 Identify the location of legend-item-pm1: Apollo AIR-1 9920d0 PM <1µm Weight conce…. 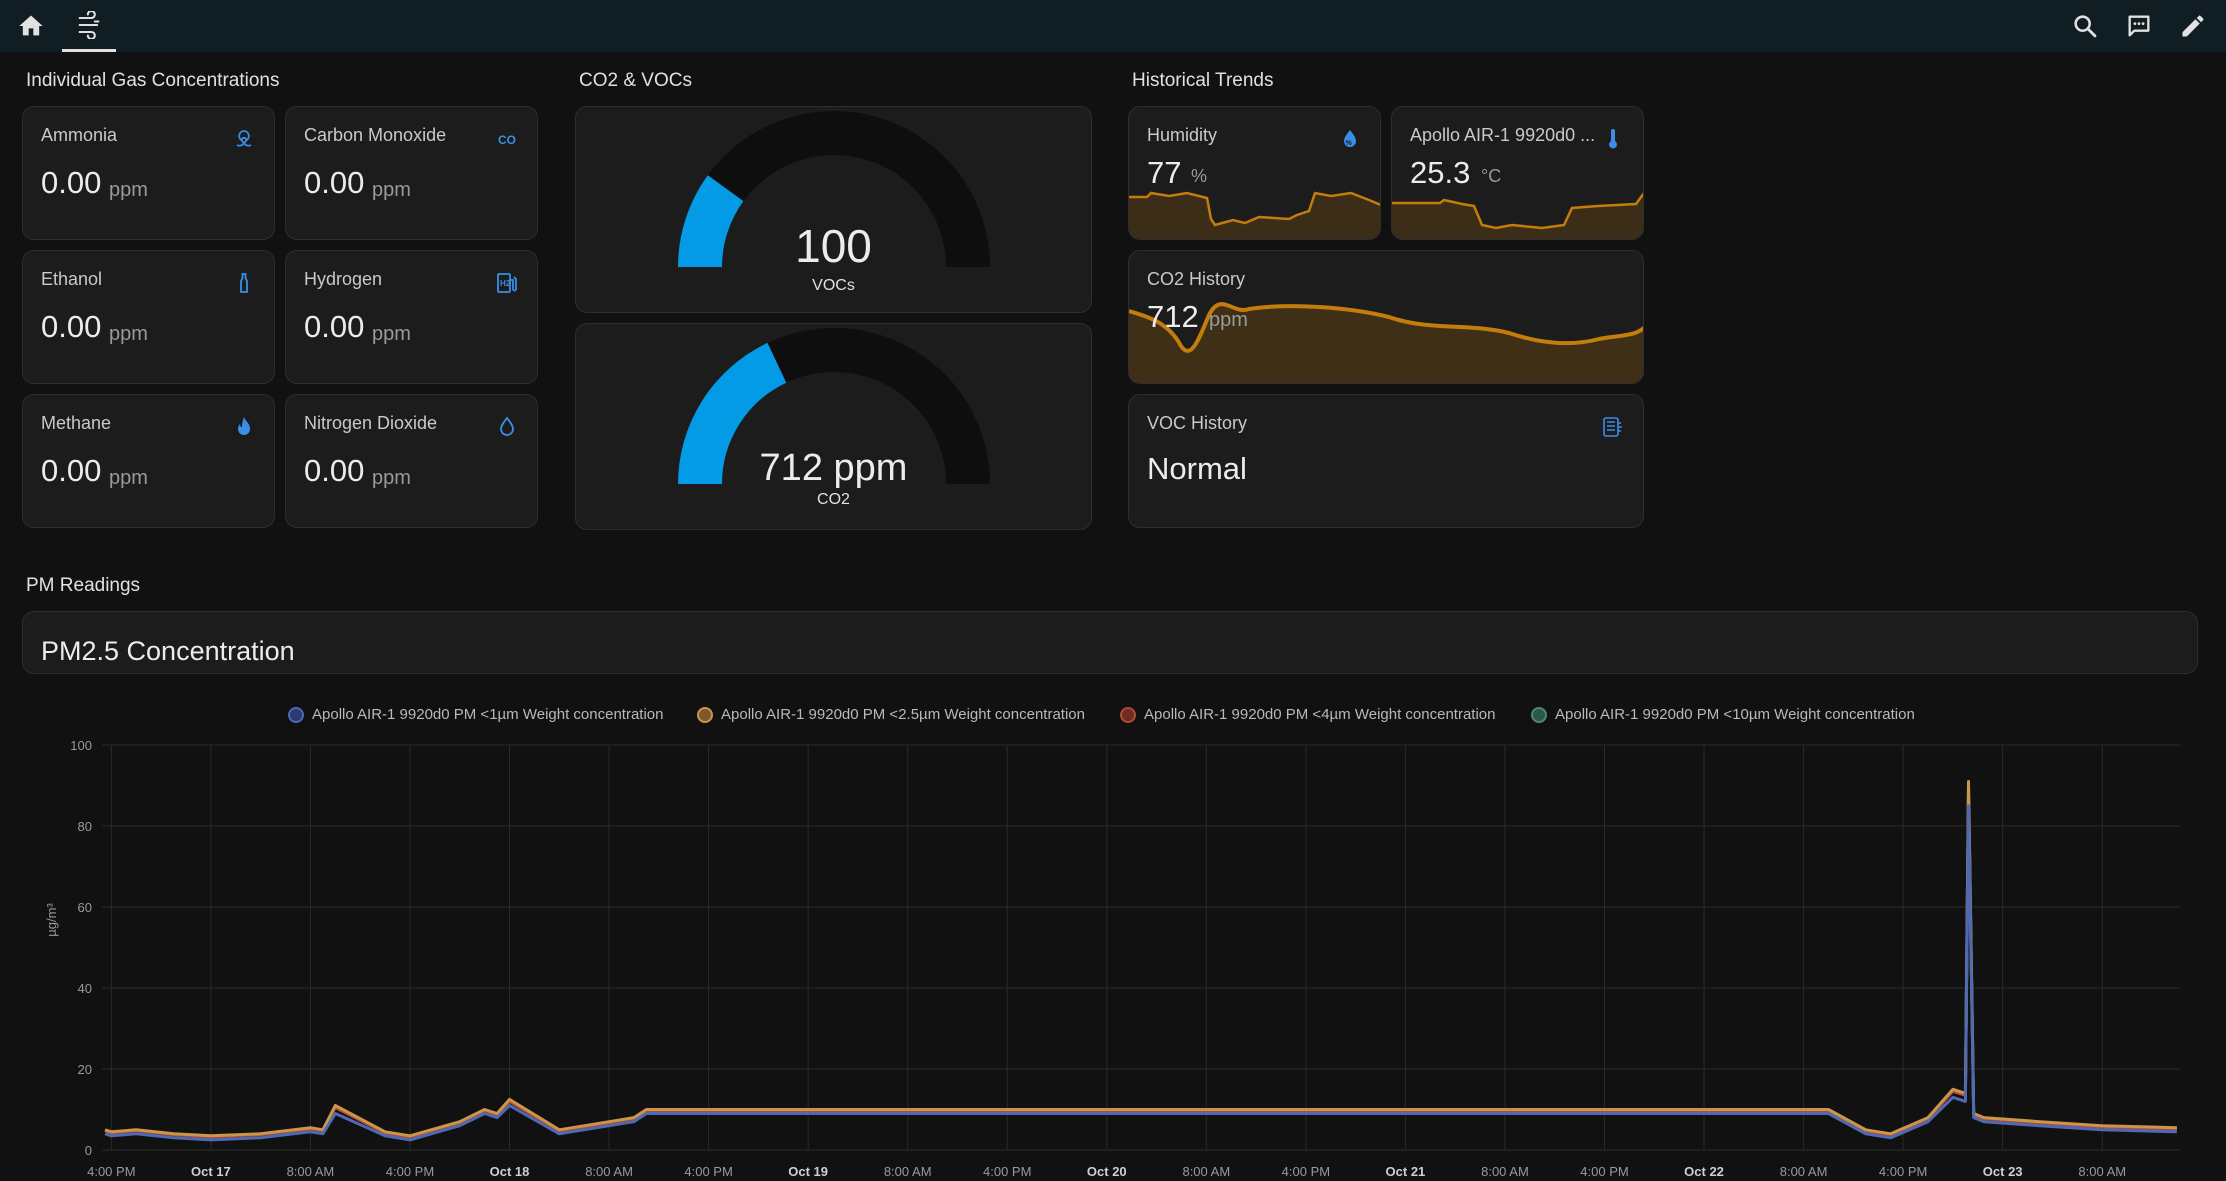
(475, 714).